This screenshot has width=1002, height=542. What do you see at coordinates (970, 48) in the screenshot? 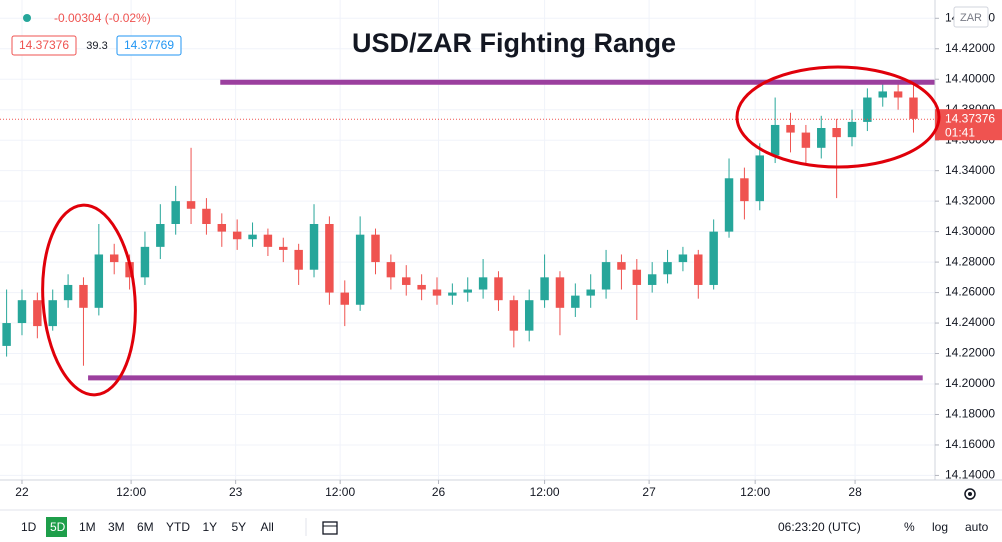
I see `y-tick-label: 14.42000` at bounding box center [970, 48].